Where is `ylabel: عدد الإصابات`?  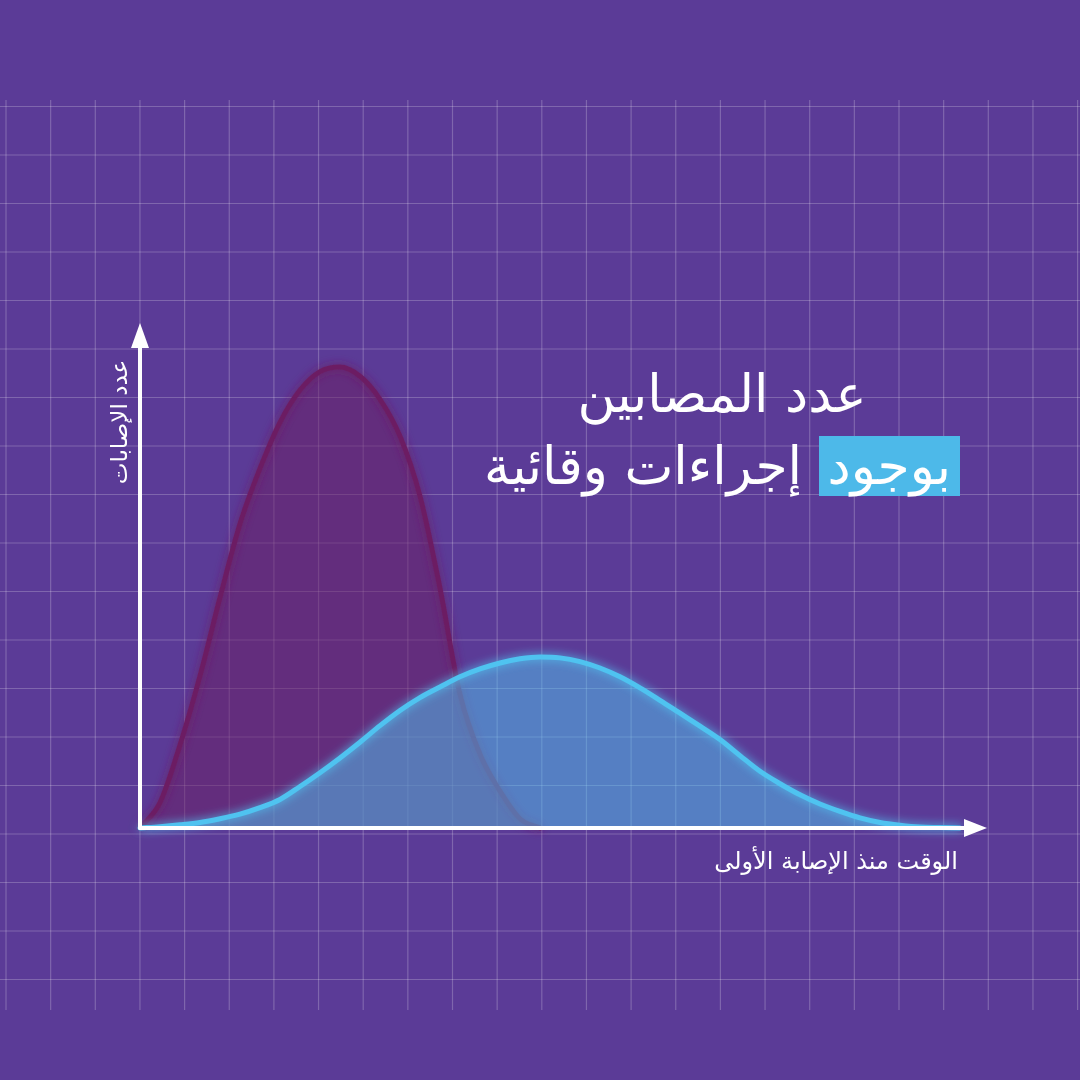 ylabel: عدد الإصابات is located at coordinates (119, 422).